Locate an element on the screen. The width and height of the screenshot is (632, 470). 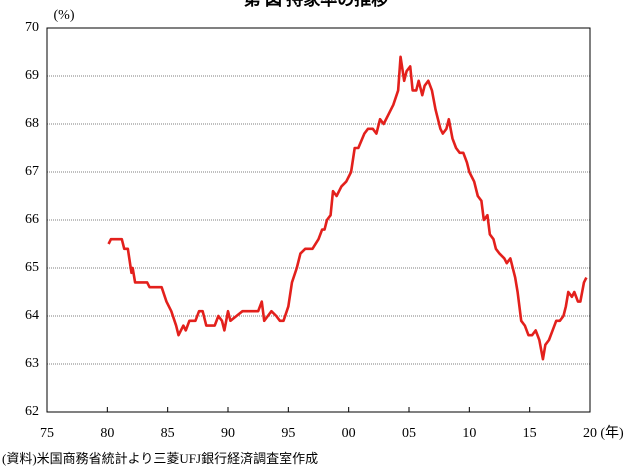
x-tick-label: 85 is located at coordinates (168, 433).